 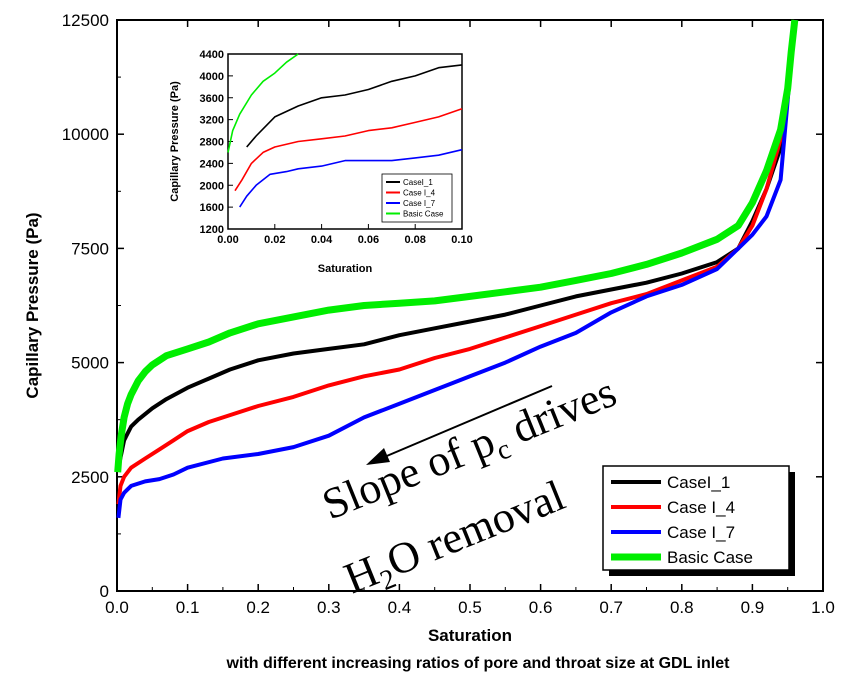 I want to click on inset-legend-label: Case I_7, so click(x=419, y=203).